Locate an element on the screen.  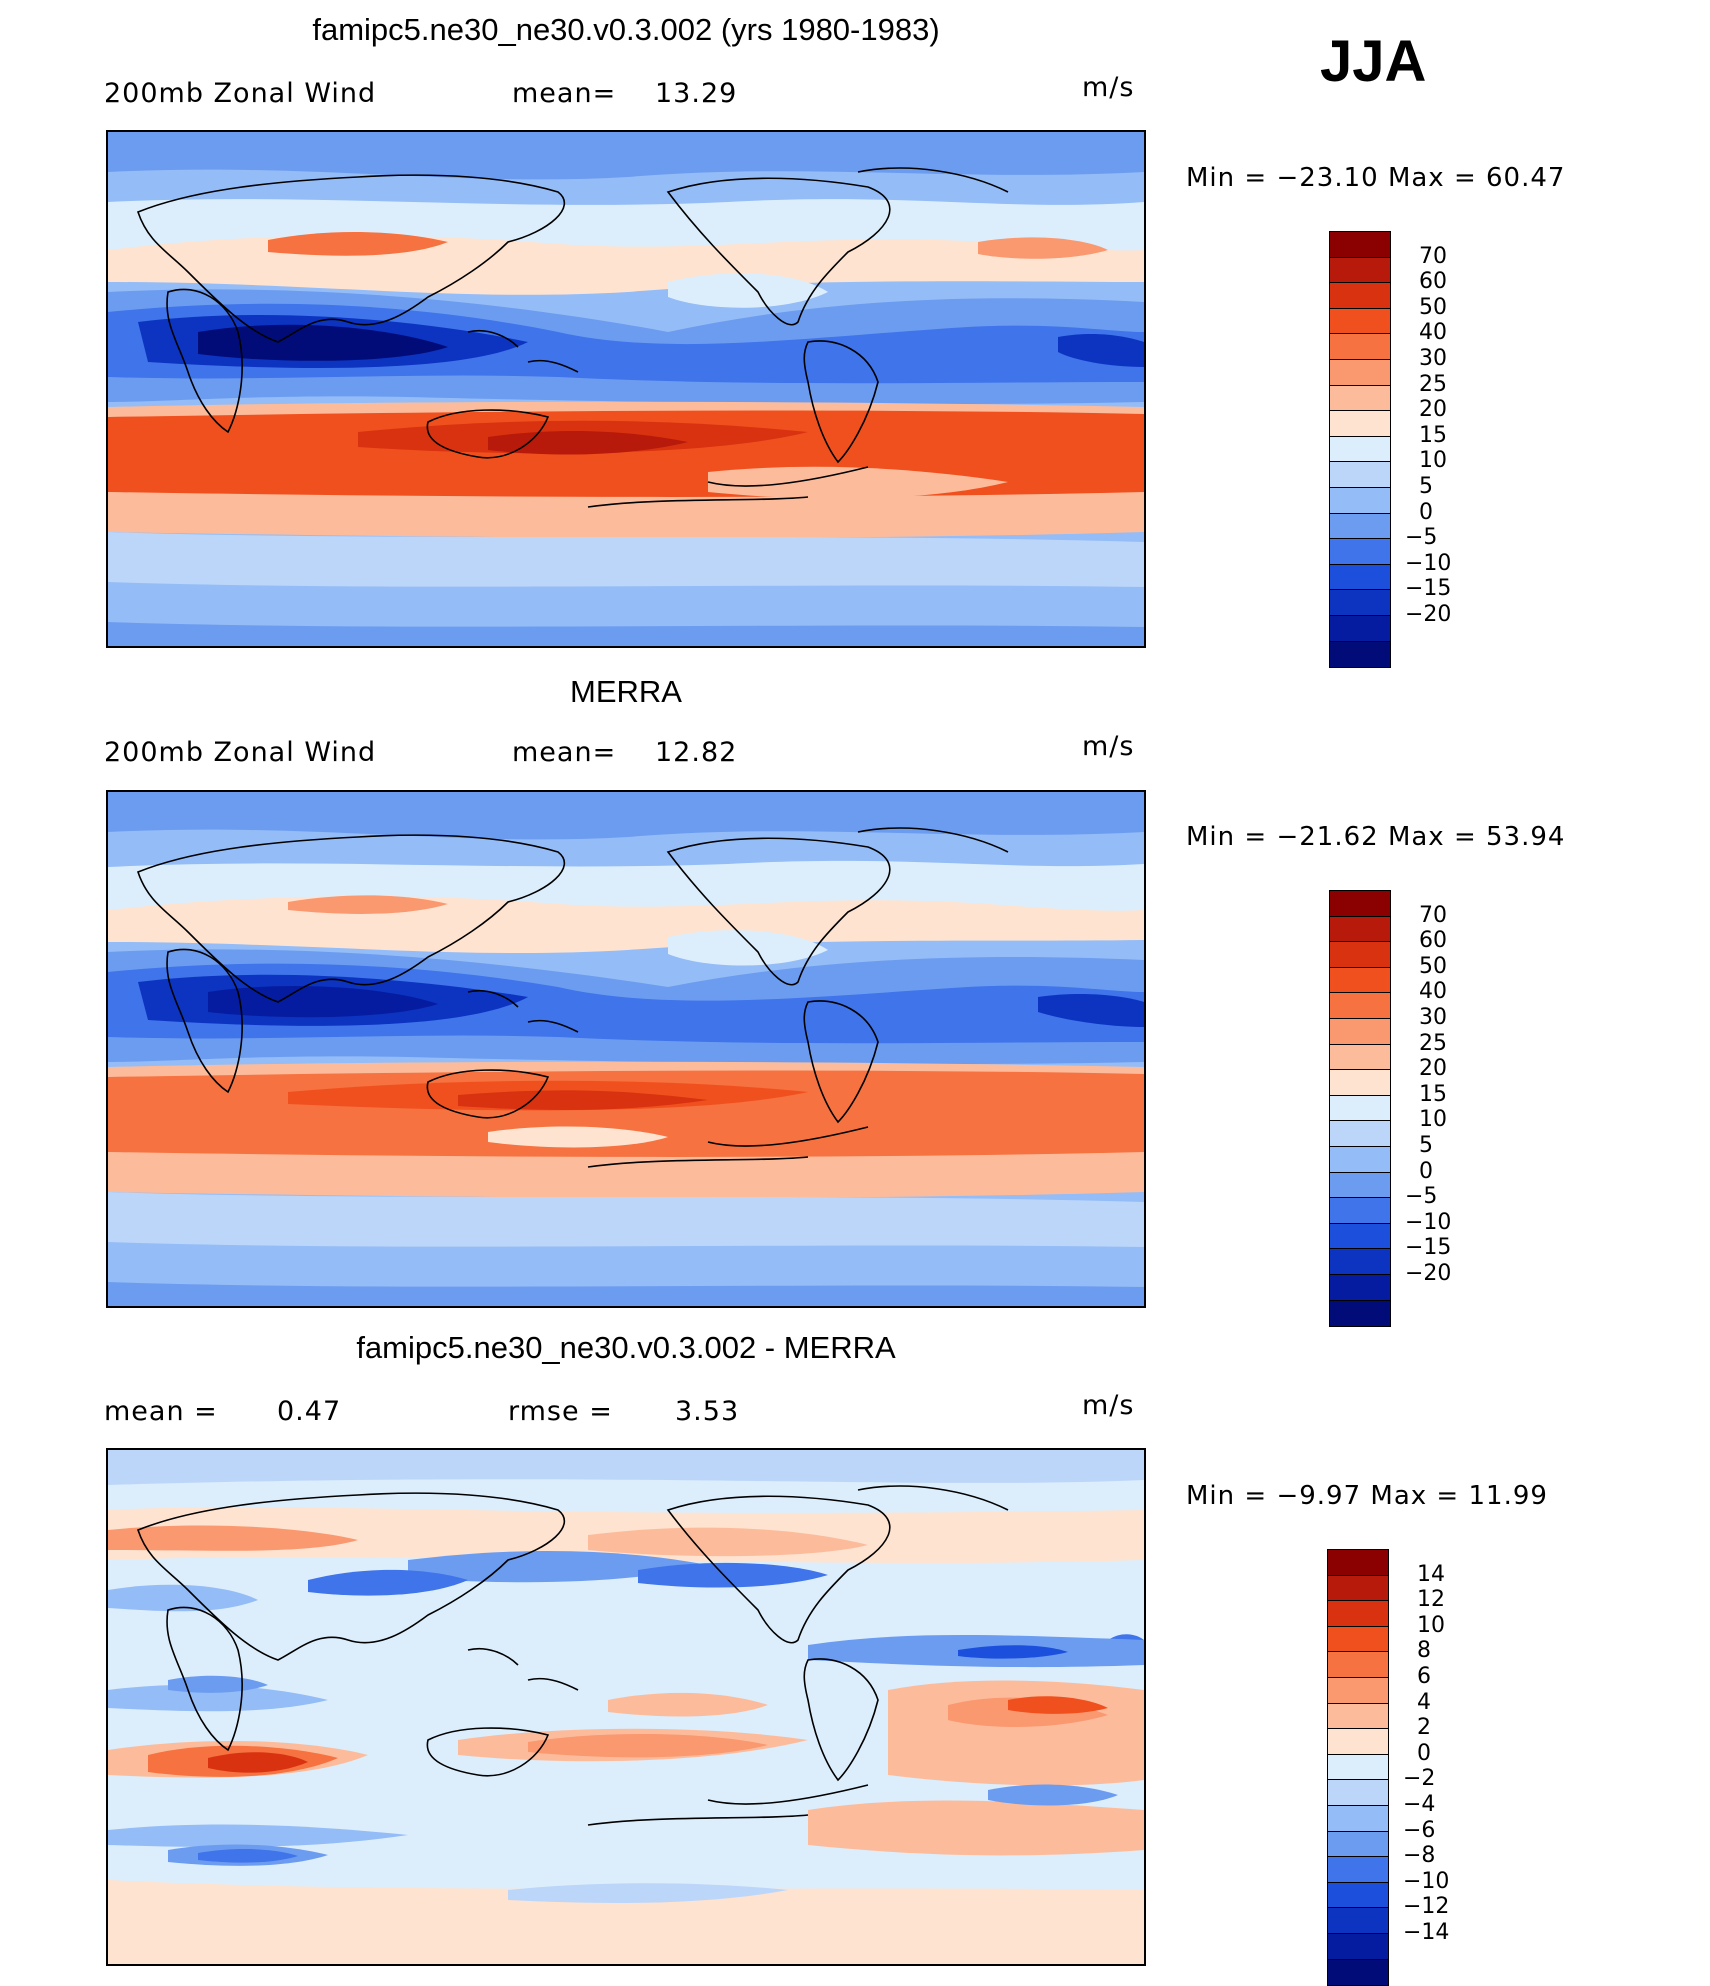
colorbar-obs: 70 60 50 40 30 25 20 15 10 5 0 −5 −10 −15 −20 is located at coordinates (1390, 1108).